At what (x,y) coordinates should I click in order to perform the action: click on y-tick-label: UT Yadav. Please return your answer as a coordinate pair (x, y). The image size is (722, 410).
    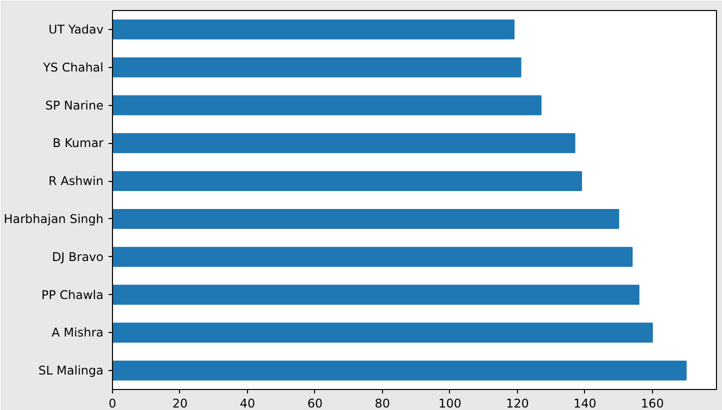
    Looking at the image, I should click on (76, 29).